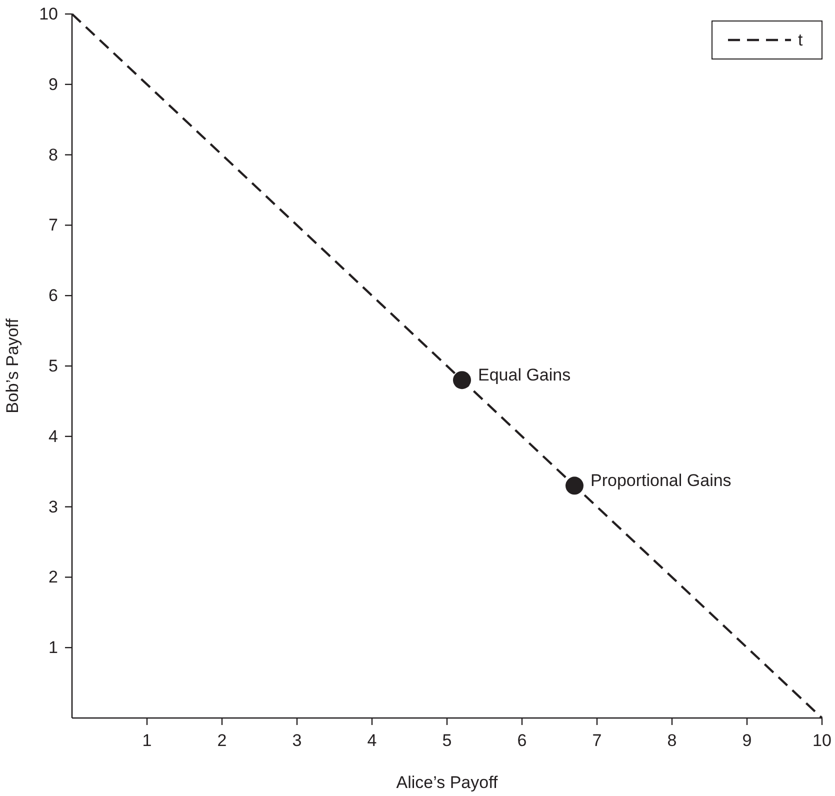 This screenshot has height=796, width=835. I want to click on y-tick-label: 8, so click(53, 154).